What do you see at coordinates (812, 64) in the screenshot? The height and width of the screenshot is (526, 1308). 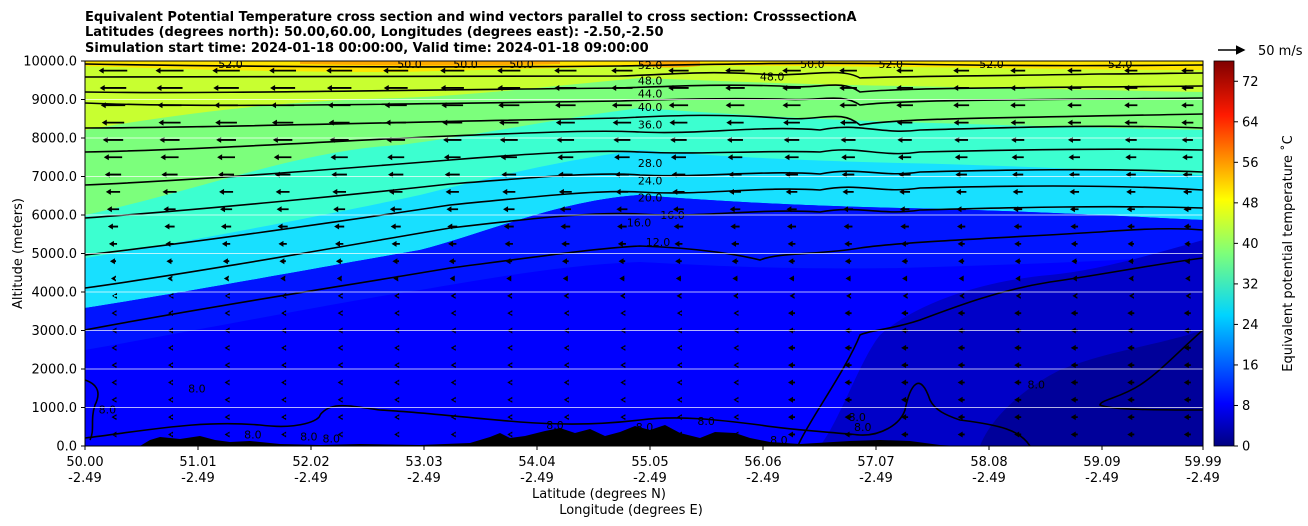 I see `contour-label: 50.0` at bounding box center [812, 64].